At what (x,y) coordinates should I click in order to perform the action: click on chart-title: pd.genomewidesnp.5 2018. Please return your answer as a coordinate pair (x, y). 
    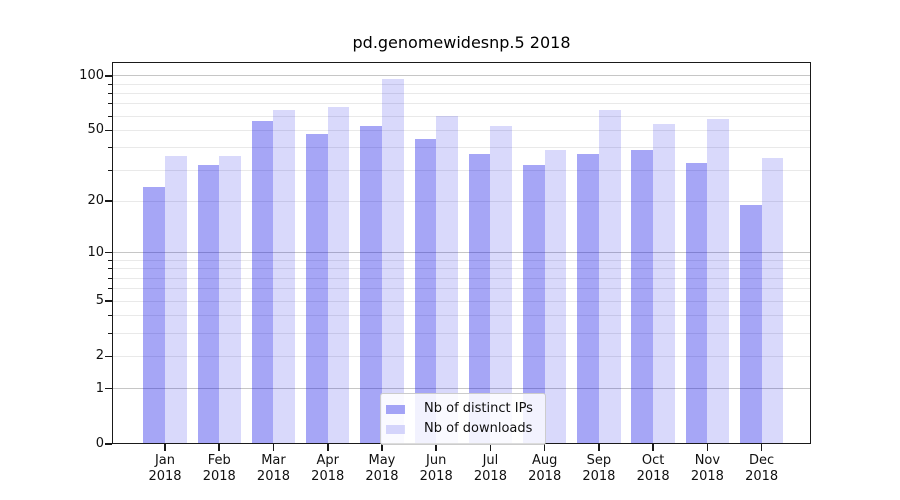
    Looking at the image, I should click on (461, 42).